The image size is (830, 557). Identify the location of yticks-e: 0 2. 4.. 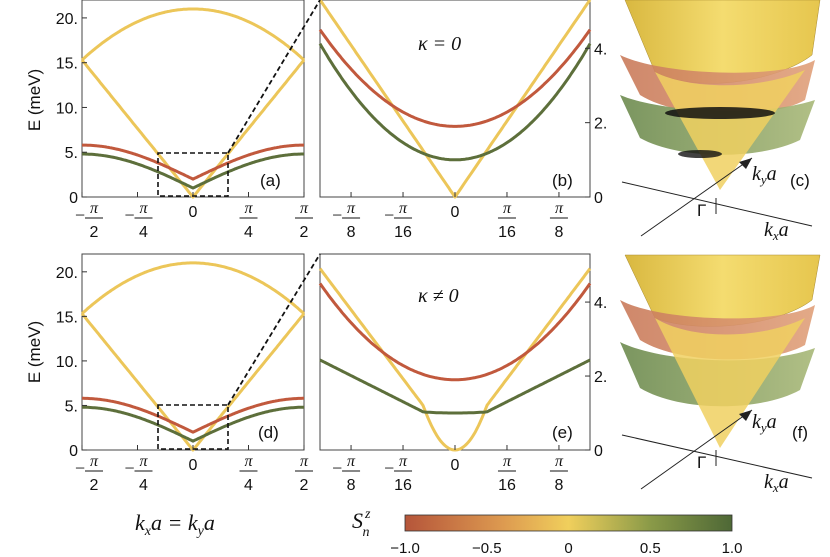
(596, 377).